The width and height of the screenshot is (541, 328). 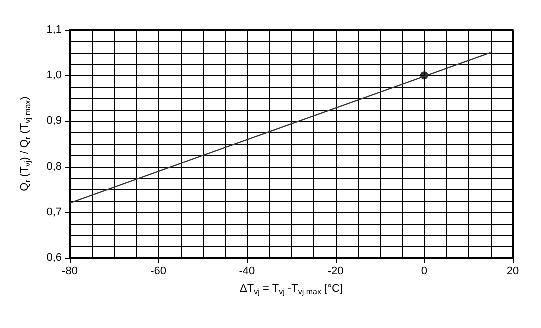 What do you see at coordinates (336, 272) in the screenshot?
I see `x-tick-label: -20` at bounding box center [336, 272].